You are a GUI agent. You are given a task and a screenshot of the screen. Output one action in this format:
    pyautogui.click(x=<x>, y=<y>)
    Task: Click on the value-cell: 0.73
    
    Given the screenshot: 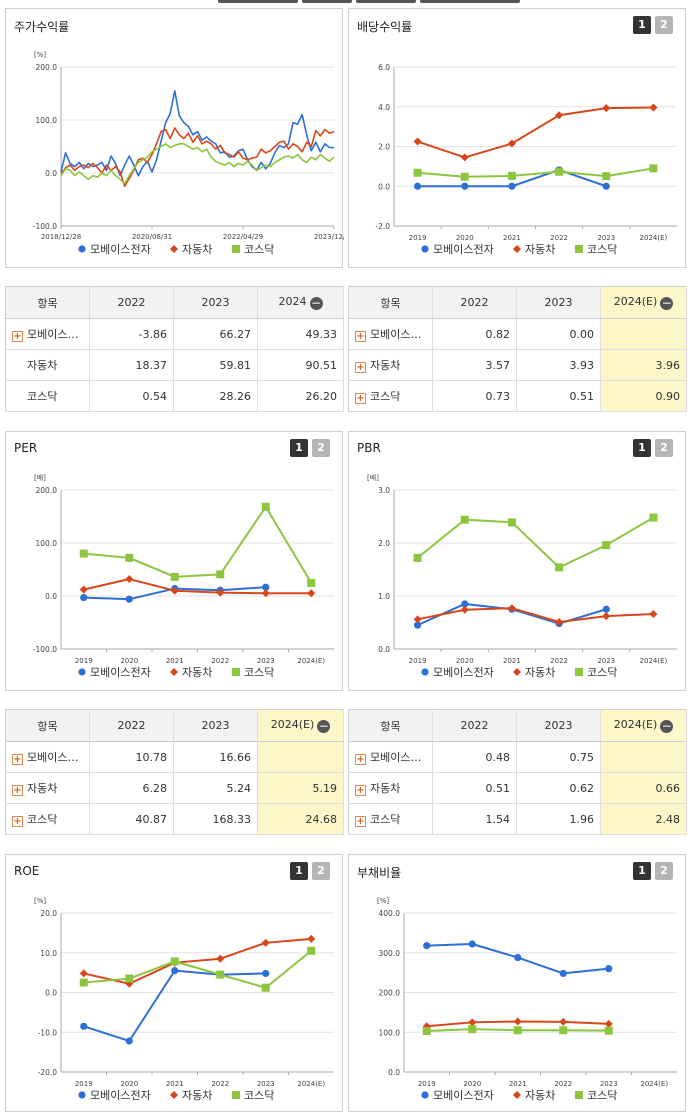 What is the action you would take?
    pyautogui.click(x=474, y=396)
    